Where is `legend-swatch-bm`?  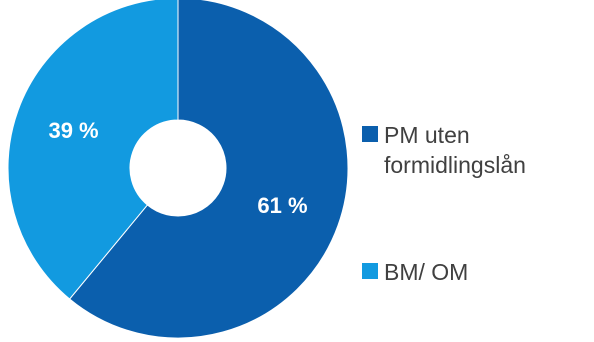 legend-swatch-bm is located at coordinates (370, 271).